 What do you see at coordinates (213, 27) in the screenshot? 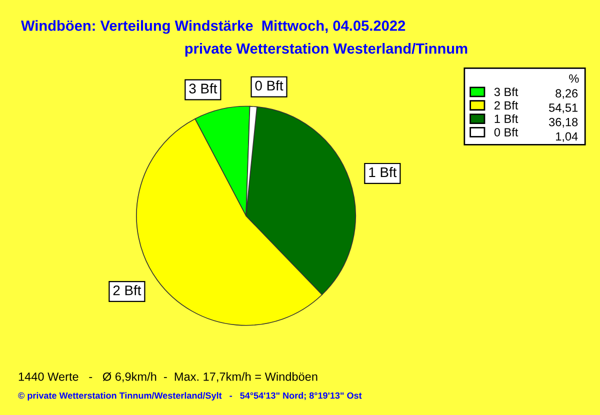
I see `chart-title: Windböen: Verteilung Windstärke Mittwoch, 04.05.2022` at bounding box center [213, 27].